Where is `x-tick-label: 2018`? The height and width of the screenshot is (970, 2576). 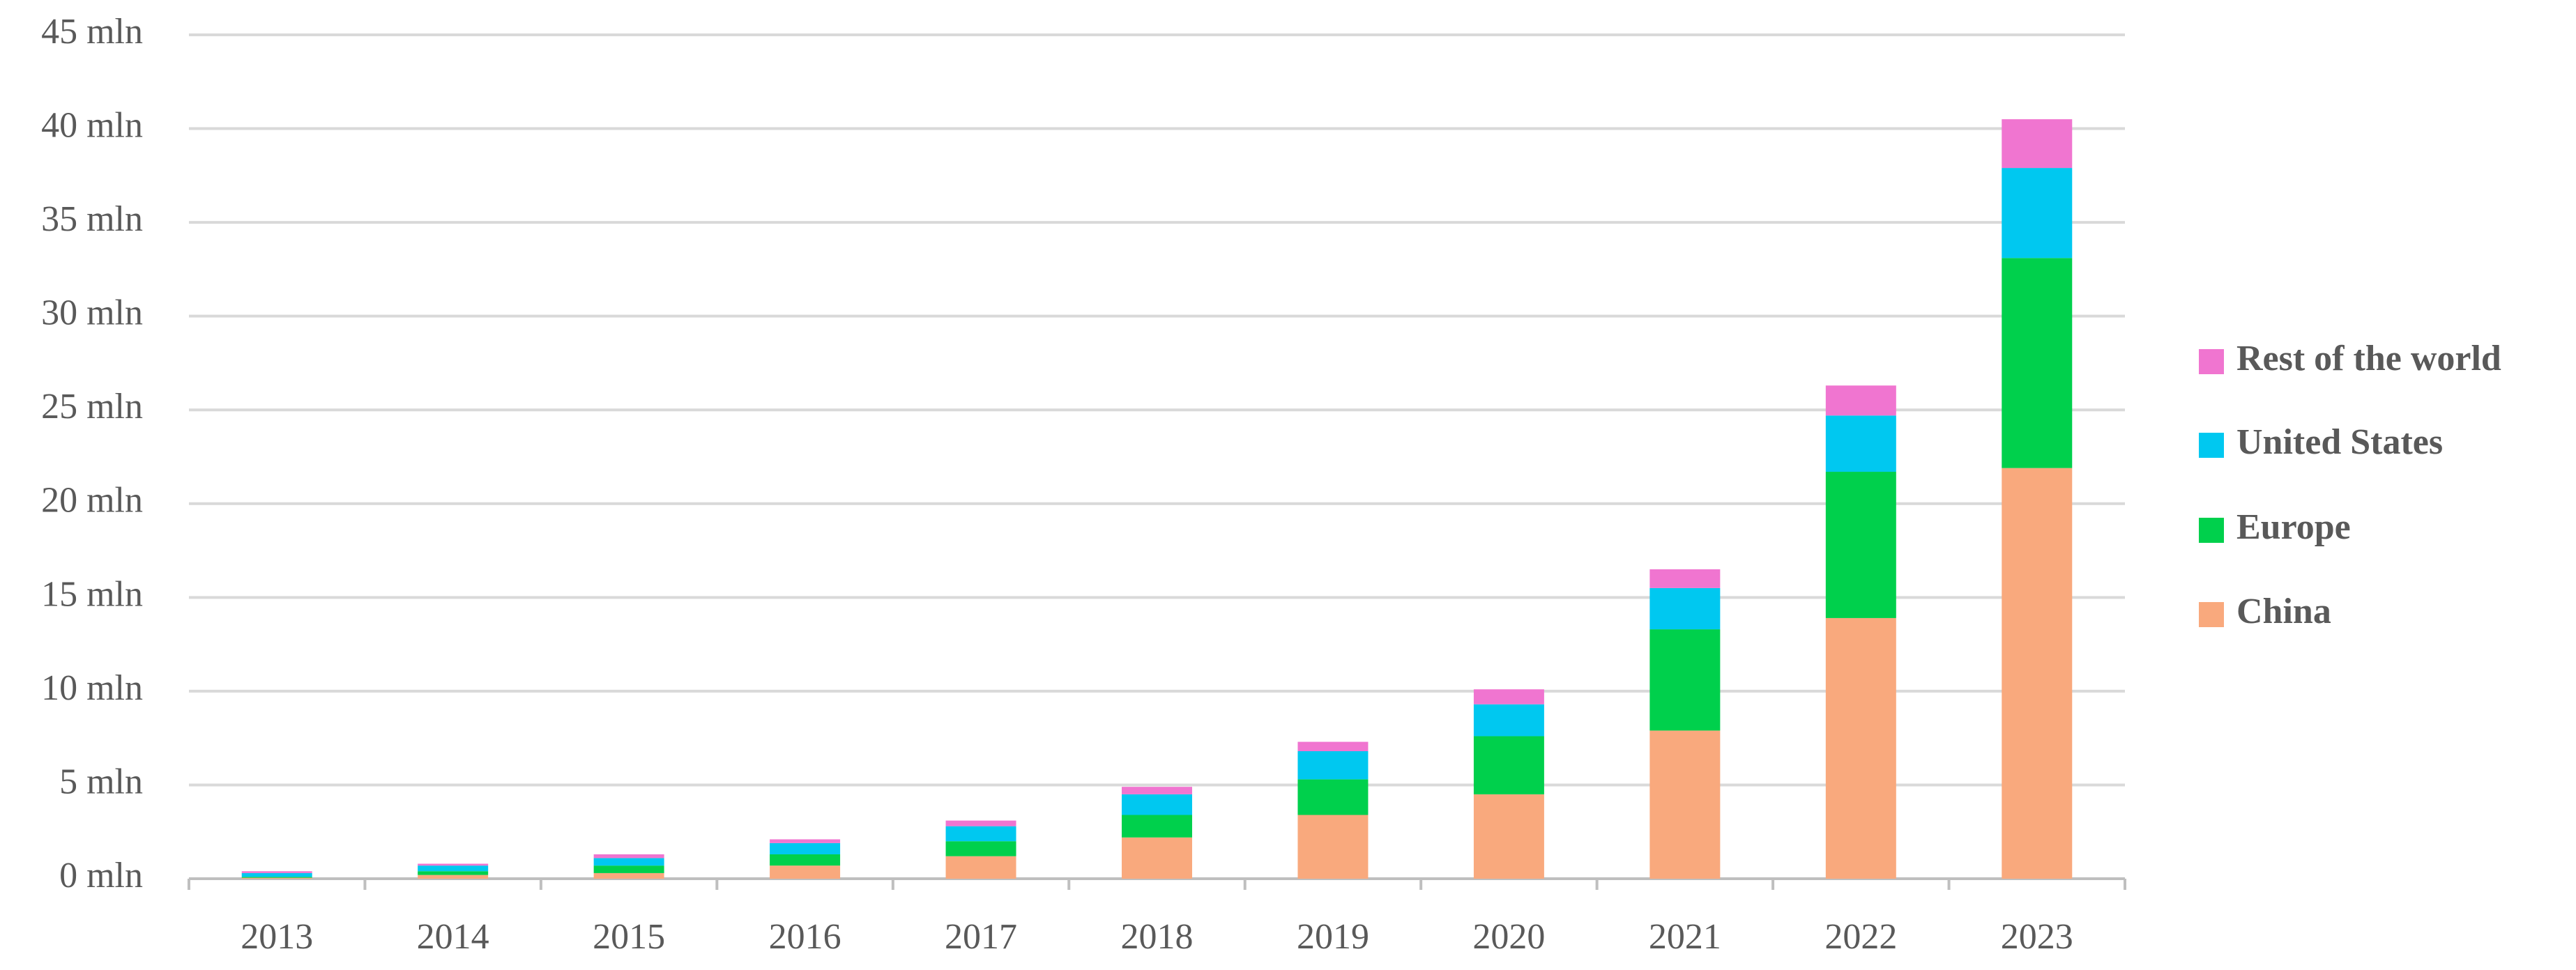
x-tick-label: 2018 is located at coordinates (1158, 937).